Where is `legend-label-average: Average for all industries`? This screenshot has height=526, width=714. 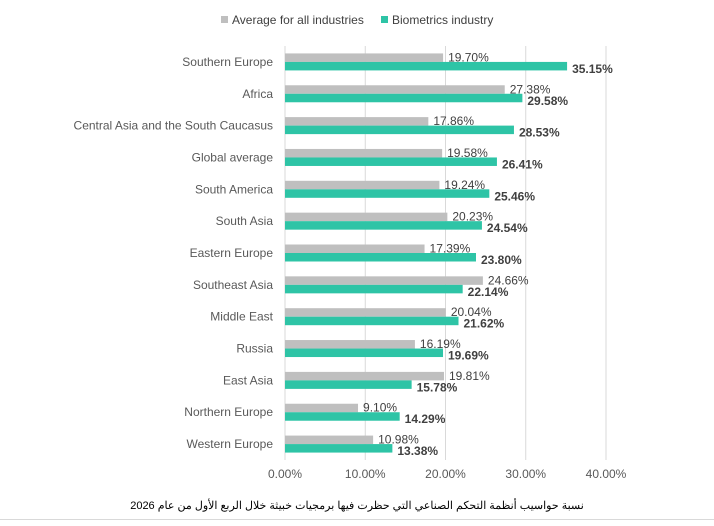 legend-label-average: Average for all industries is located at coordinates (298, 20).